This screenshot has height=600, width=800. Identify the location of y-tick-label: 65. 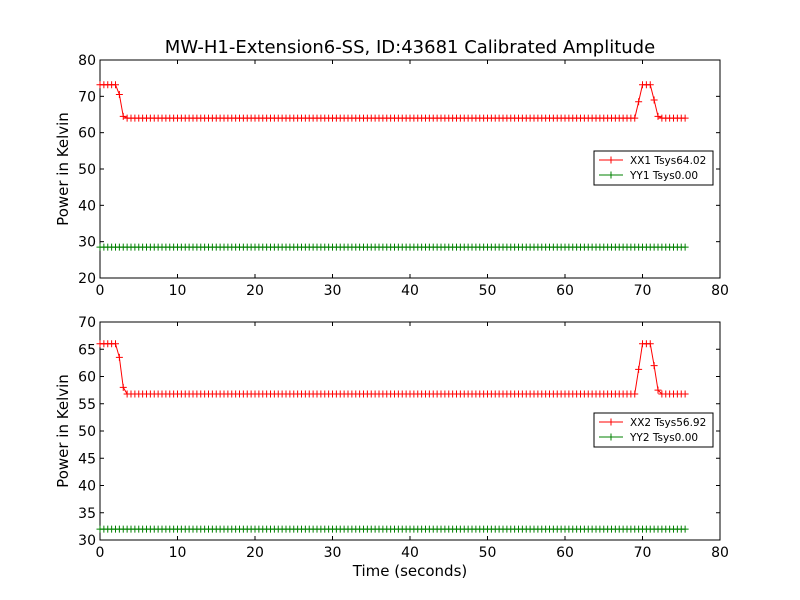
(87, 350).